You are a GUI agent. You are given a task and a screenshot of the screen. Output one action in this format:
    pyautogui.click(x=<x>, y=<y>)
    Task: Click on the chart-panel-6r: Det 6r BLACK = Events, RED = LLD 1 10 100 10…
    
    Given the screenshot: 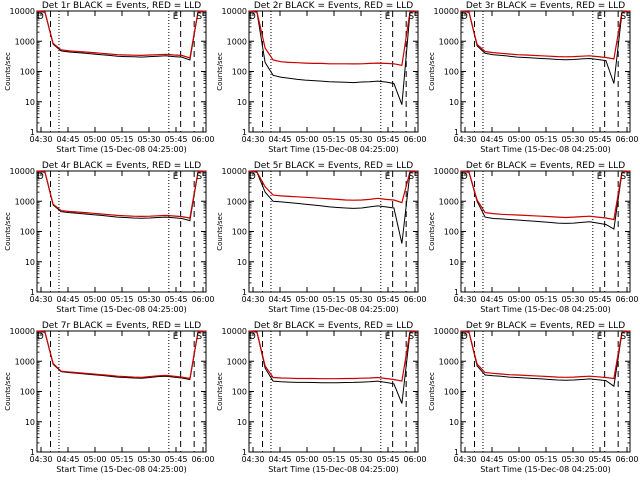 What is the action you would take?
    pyautogui.click(x=533, y=237)
    